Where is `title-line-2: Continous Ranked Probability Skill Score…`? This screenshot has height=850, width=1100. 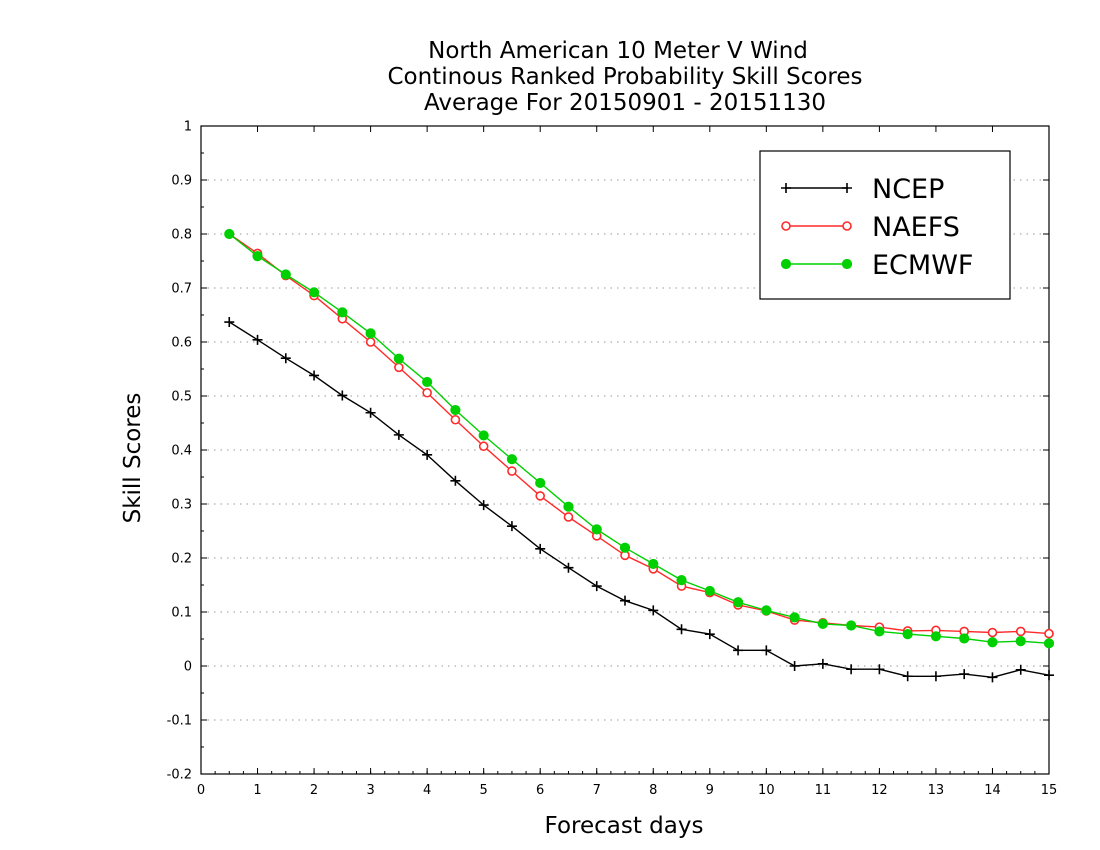
title-line-2: Continous Ranked Probability Skill Score… is located at coordinates (624, 77).